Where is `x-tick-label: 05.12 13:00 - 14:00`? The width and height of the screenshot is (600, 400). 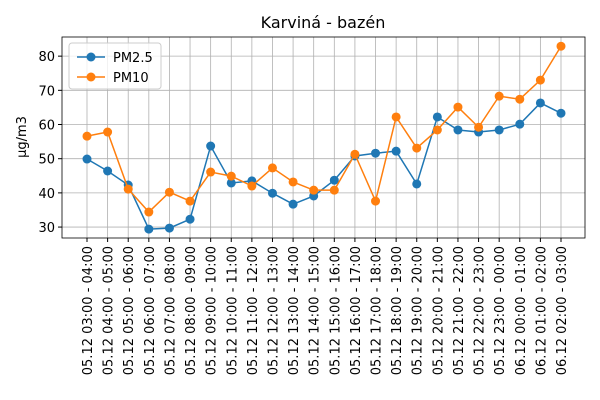 x-tick-label: 05.12 13:00 - 14:00 is located at coordinates (294, 310).